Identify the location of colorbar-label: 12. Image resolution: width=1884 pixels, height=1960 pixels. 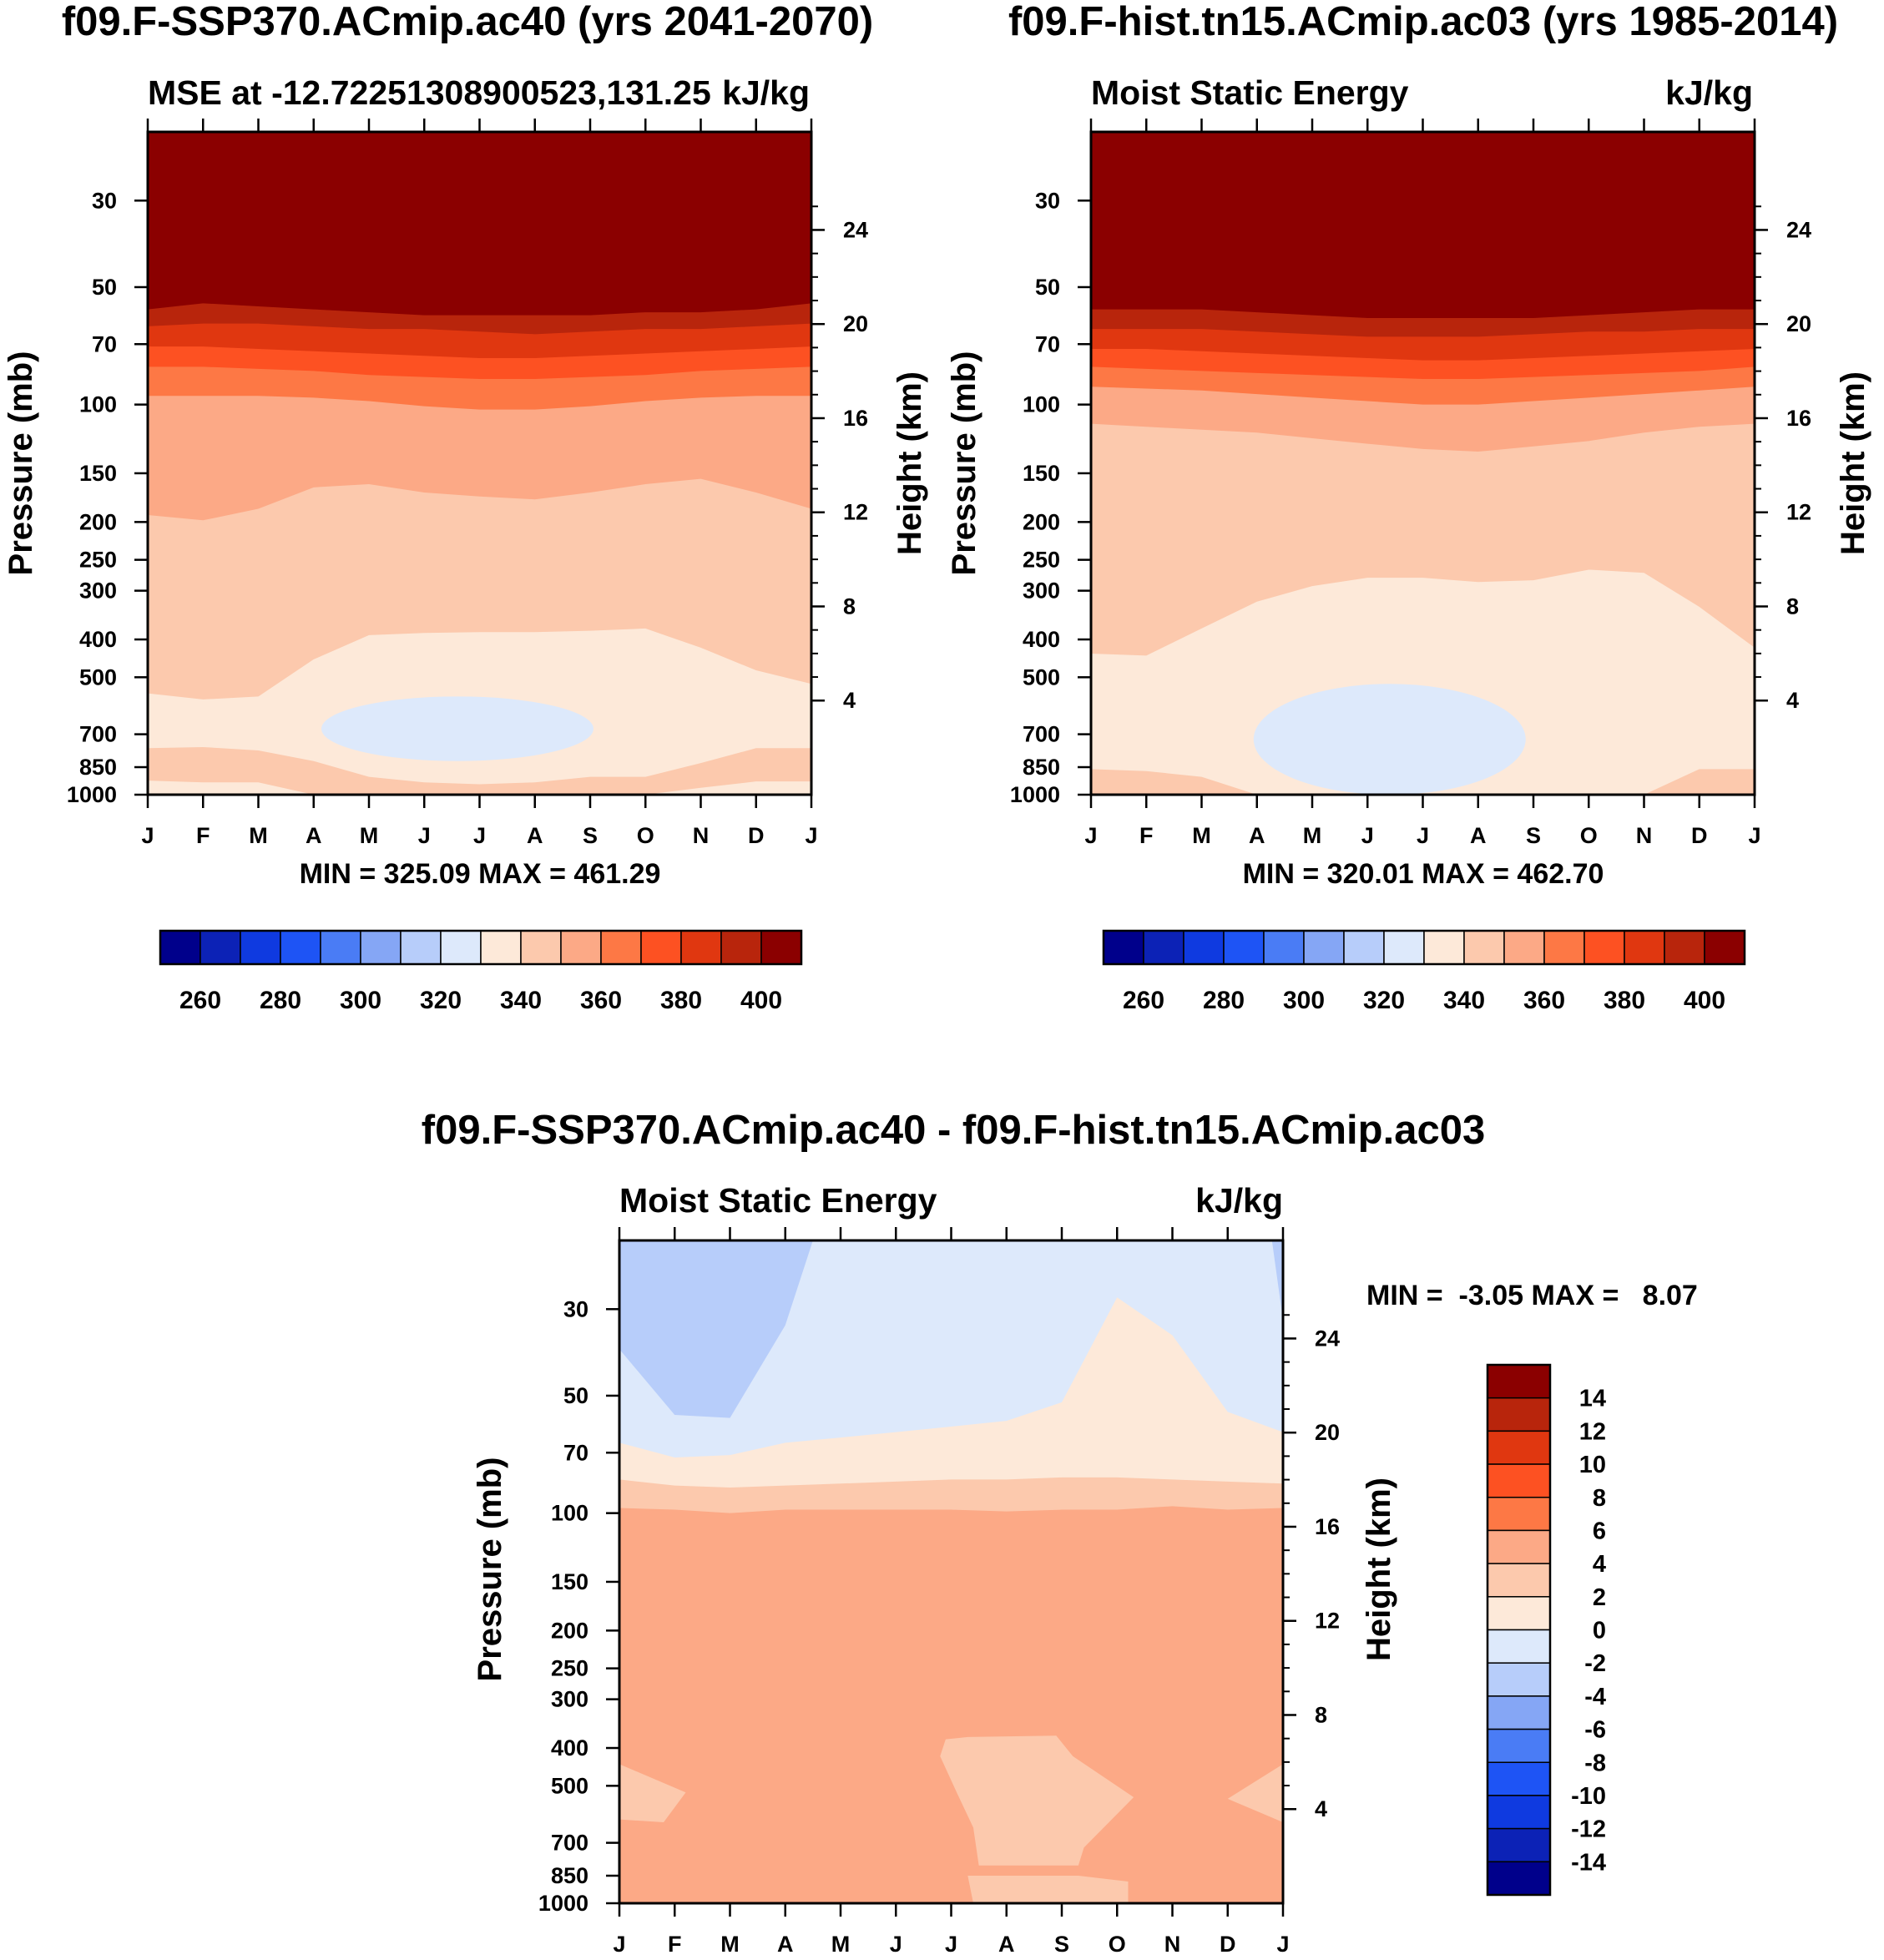
(1592, 1431).